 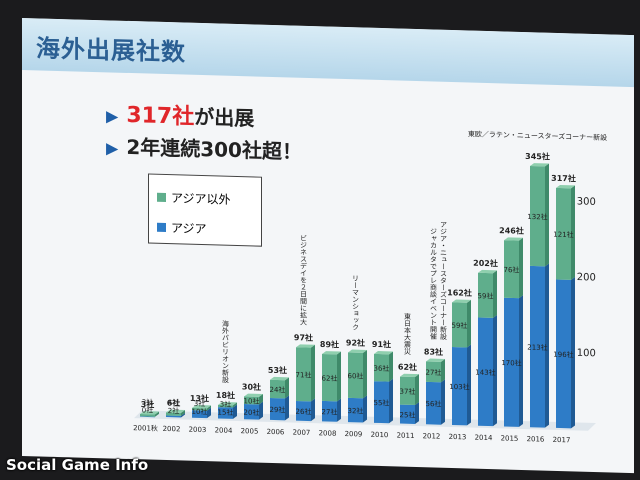 I want to click on asia-value-label: 27社, so click(x=330, y=411).